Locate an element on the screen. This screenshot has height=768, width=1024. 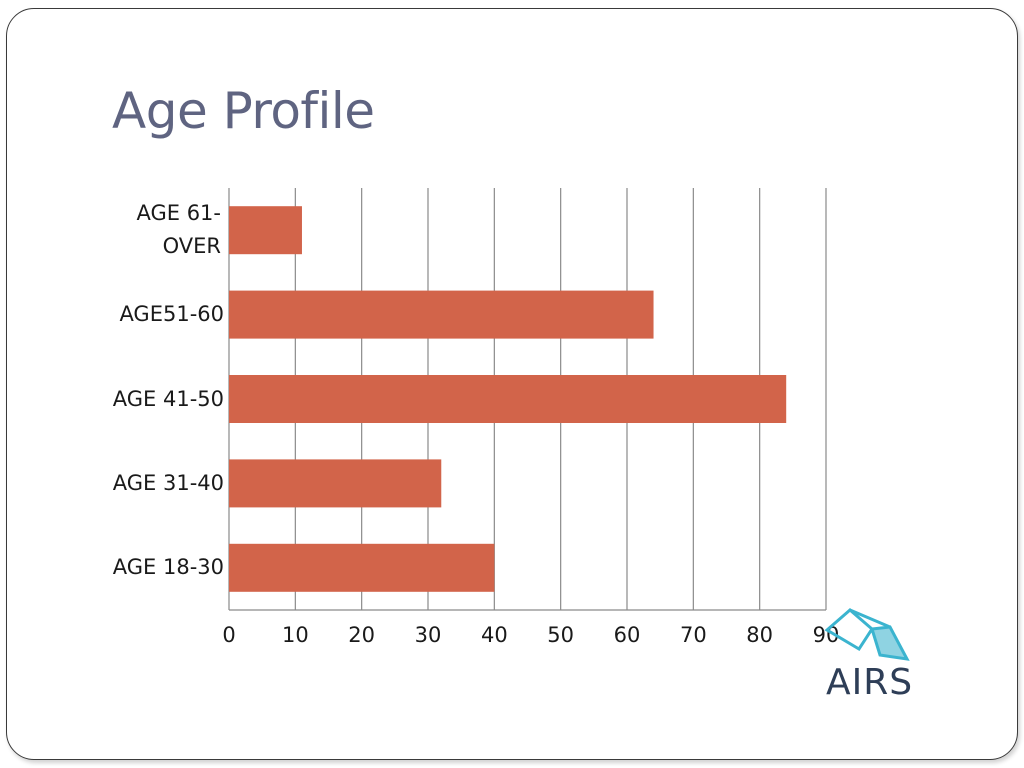
airs-logo-icon is located at coordinates (867, 634).